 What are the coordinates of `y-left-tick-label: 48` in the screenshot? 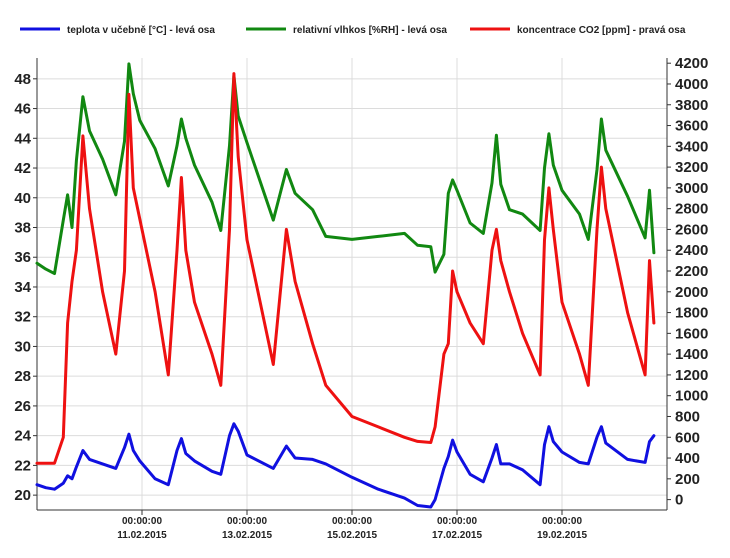 It's located at (22, 79).